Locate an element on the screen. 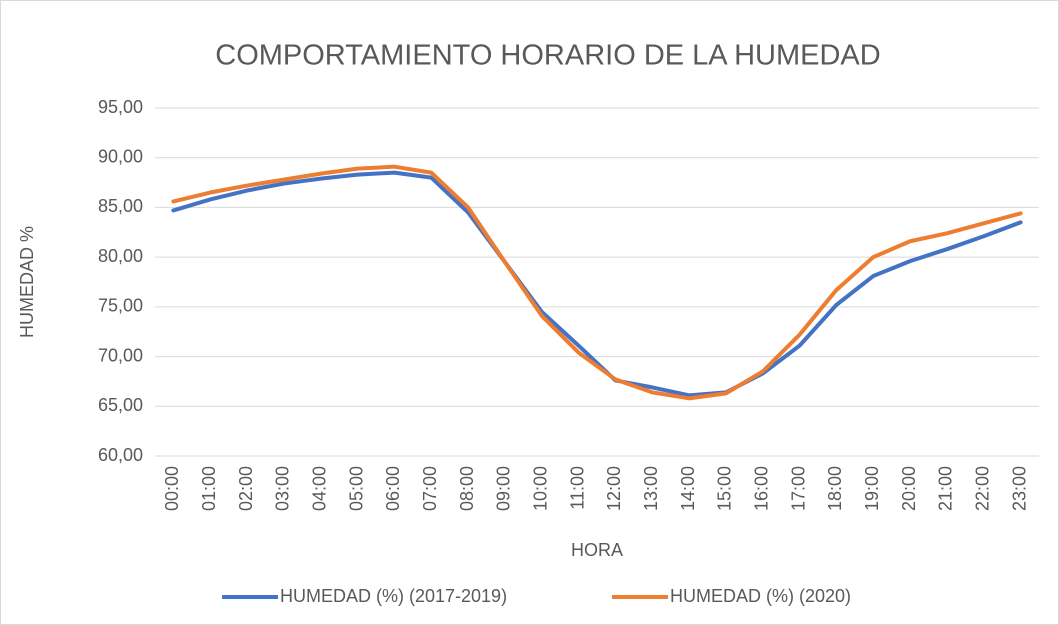  x-tick-label: 12:00 is located at coordinates (614, 488).